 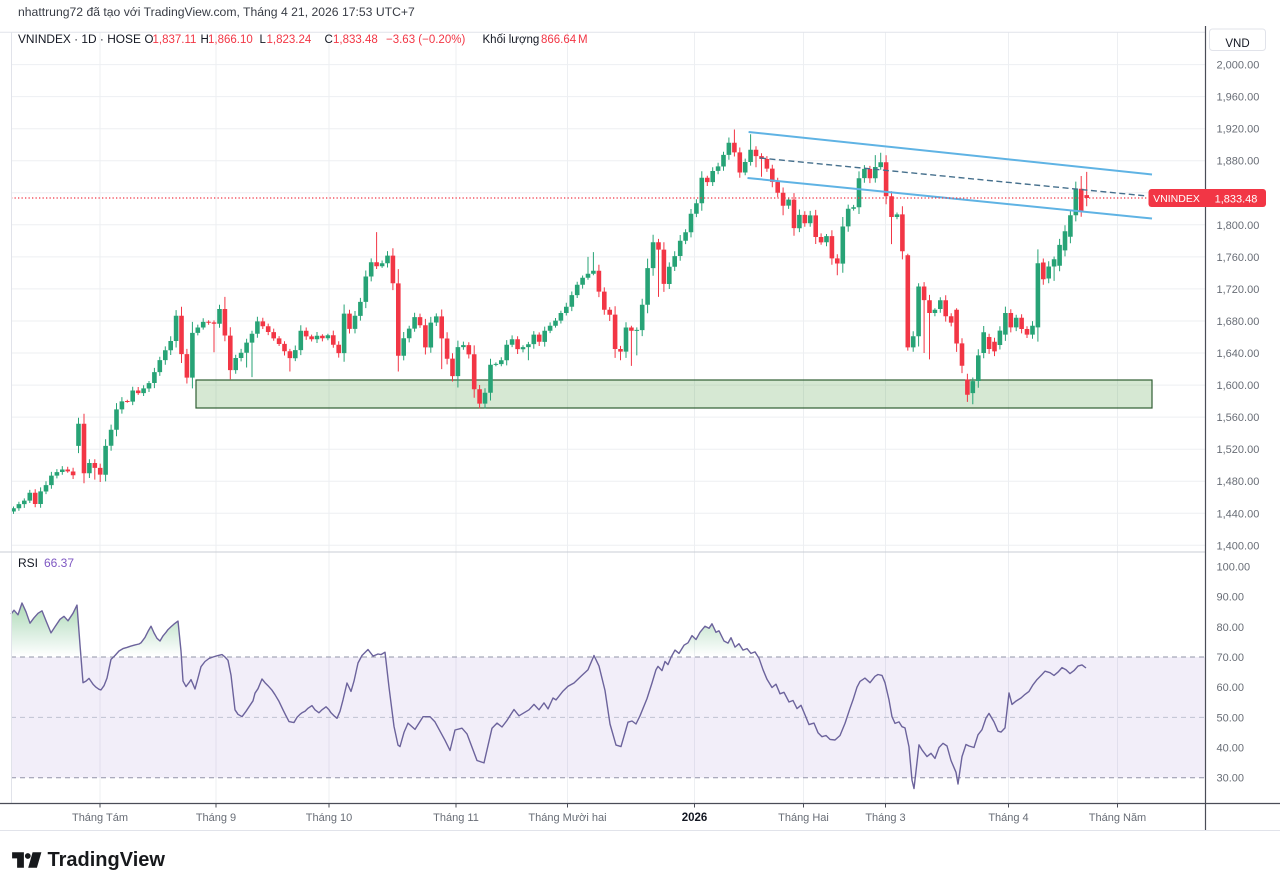 What do you see at coordinates (289, 40) in the screenshot?
I see `svg-text: 1,823.24` at bounding box center [289, 40].